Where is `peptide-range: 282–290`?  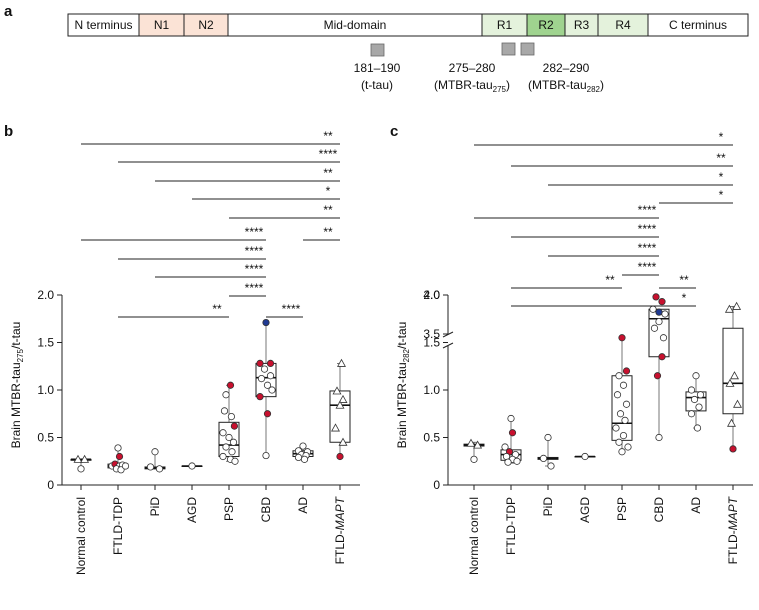
peptide-range: 282–290 is located at coordinates (566, 68).